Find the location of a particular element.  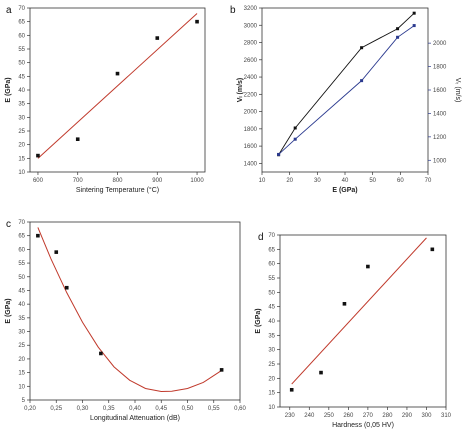

x-tick-label: 230 is located at coordinates (290, 416).